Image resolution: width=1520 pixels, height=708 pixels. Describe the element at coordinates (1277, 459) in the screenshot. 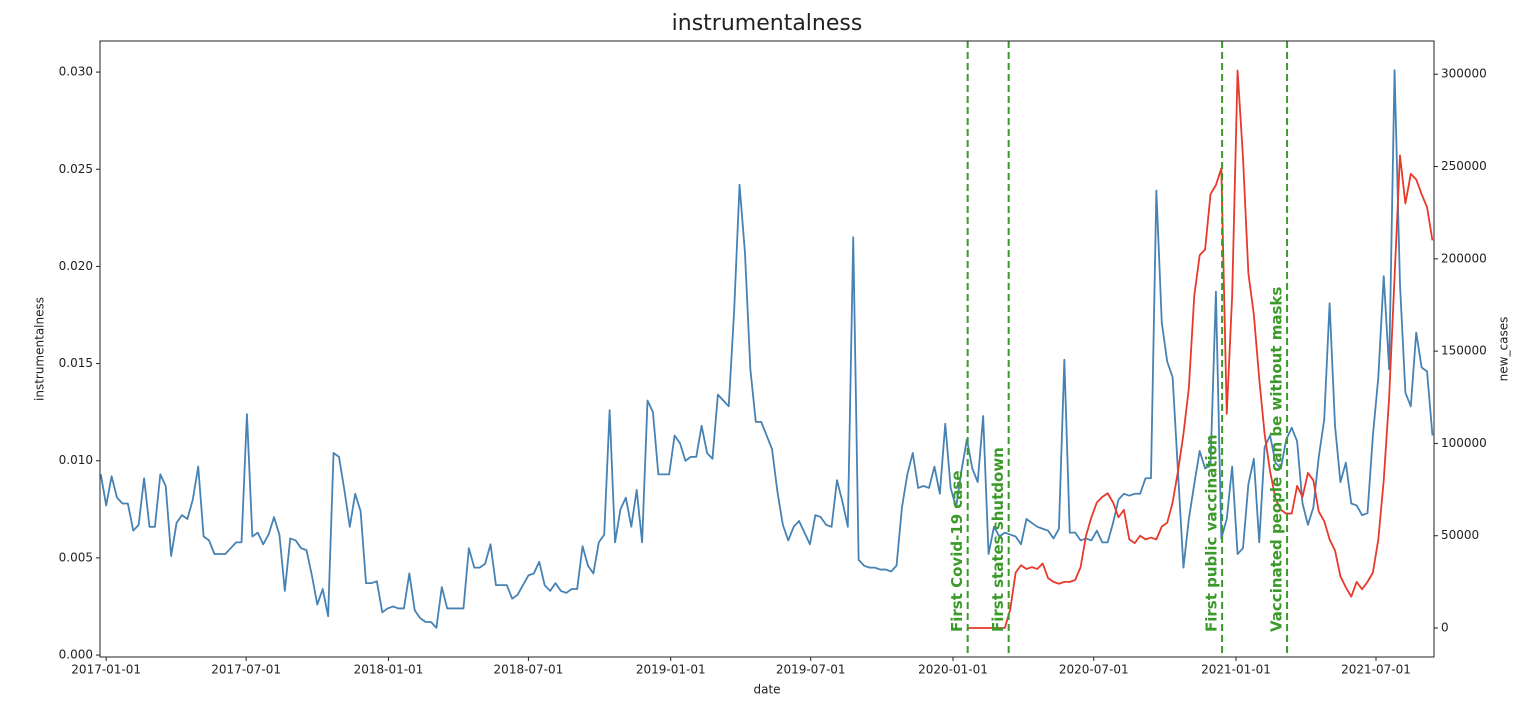

I see `event-label: Vaccinated people can be without masks` at that location.